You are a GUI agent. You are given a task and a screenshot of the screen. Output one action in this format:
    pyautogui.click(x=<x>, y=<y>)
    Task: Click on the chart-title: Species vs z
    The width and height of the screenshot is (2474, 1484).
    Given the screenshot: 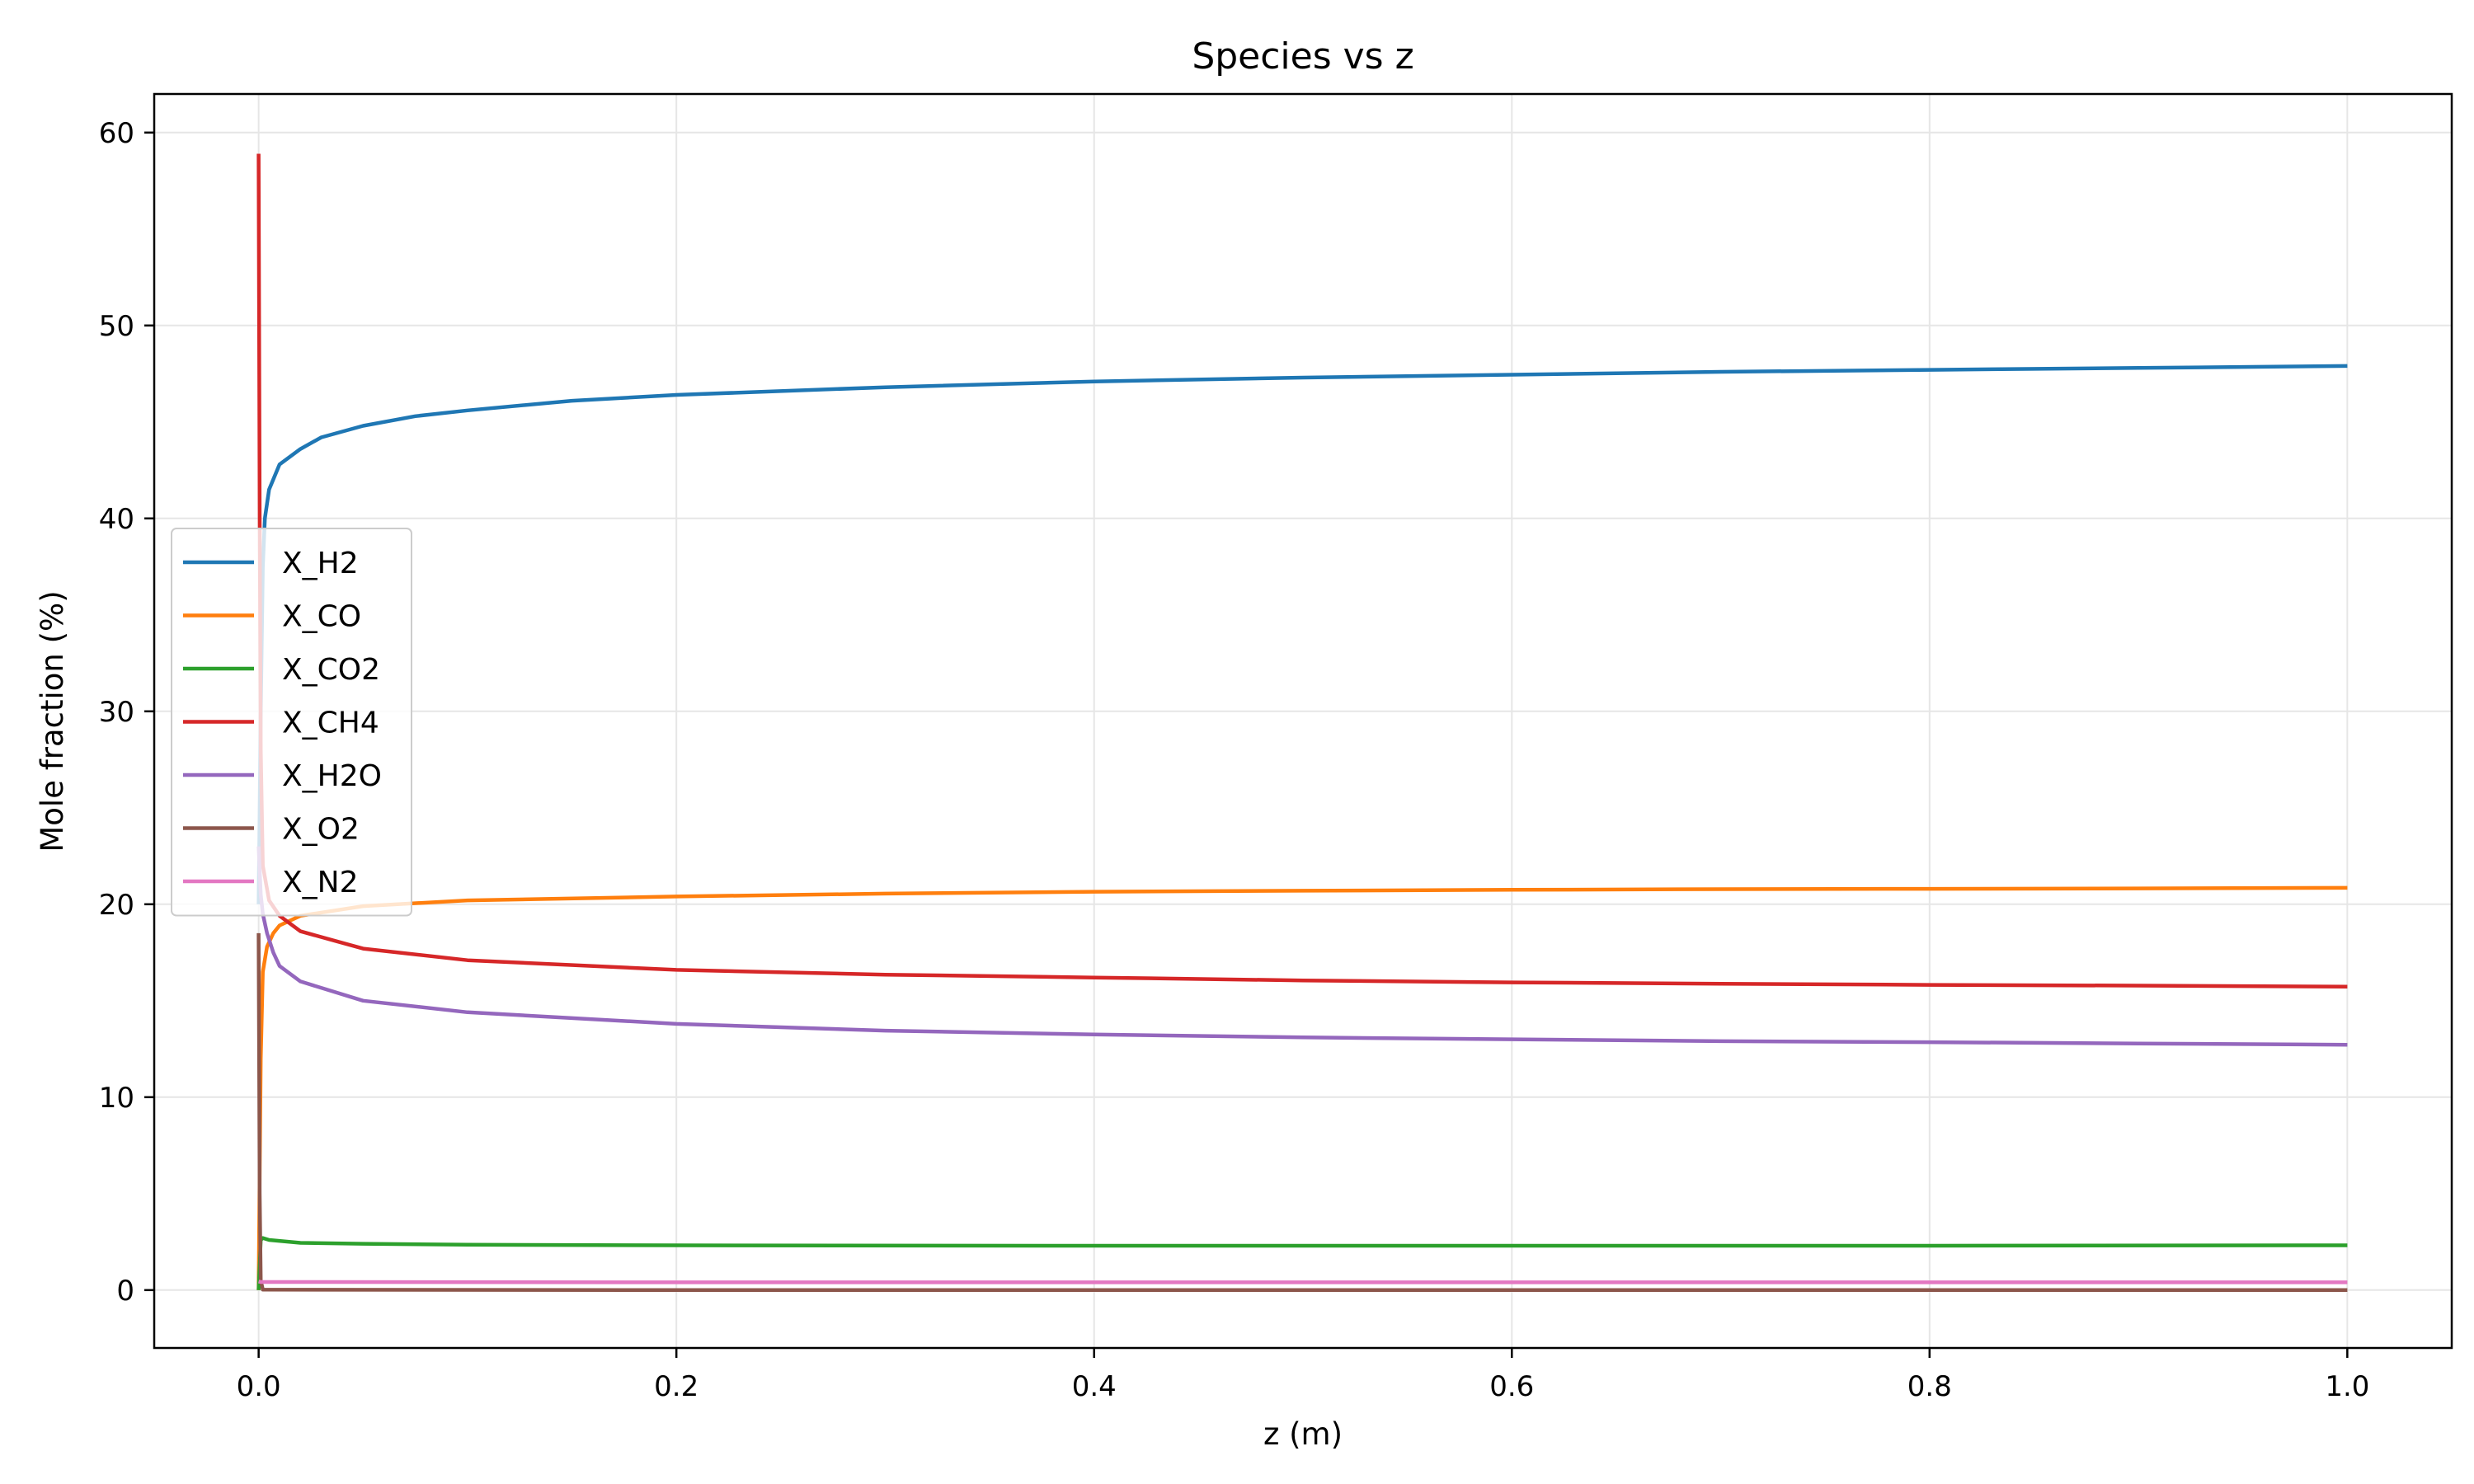 What is the action you would take?
    pyautogui.click(x=1302, y=56)
    